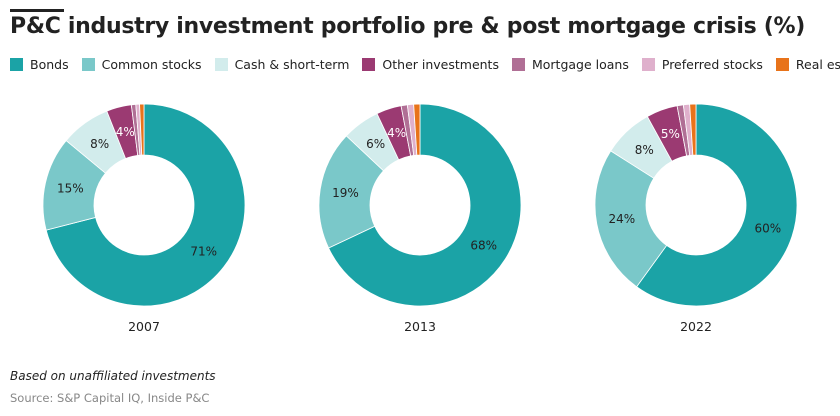 This screenshot has width=840, height=416. What do you see at coordinates (37, 10) in the screenshot?
I see `title-accent-bar` at bounding box center [37, 10].